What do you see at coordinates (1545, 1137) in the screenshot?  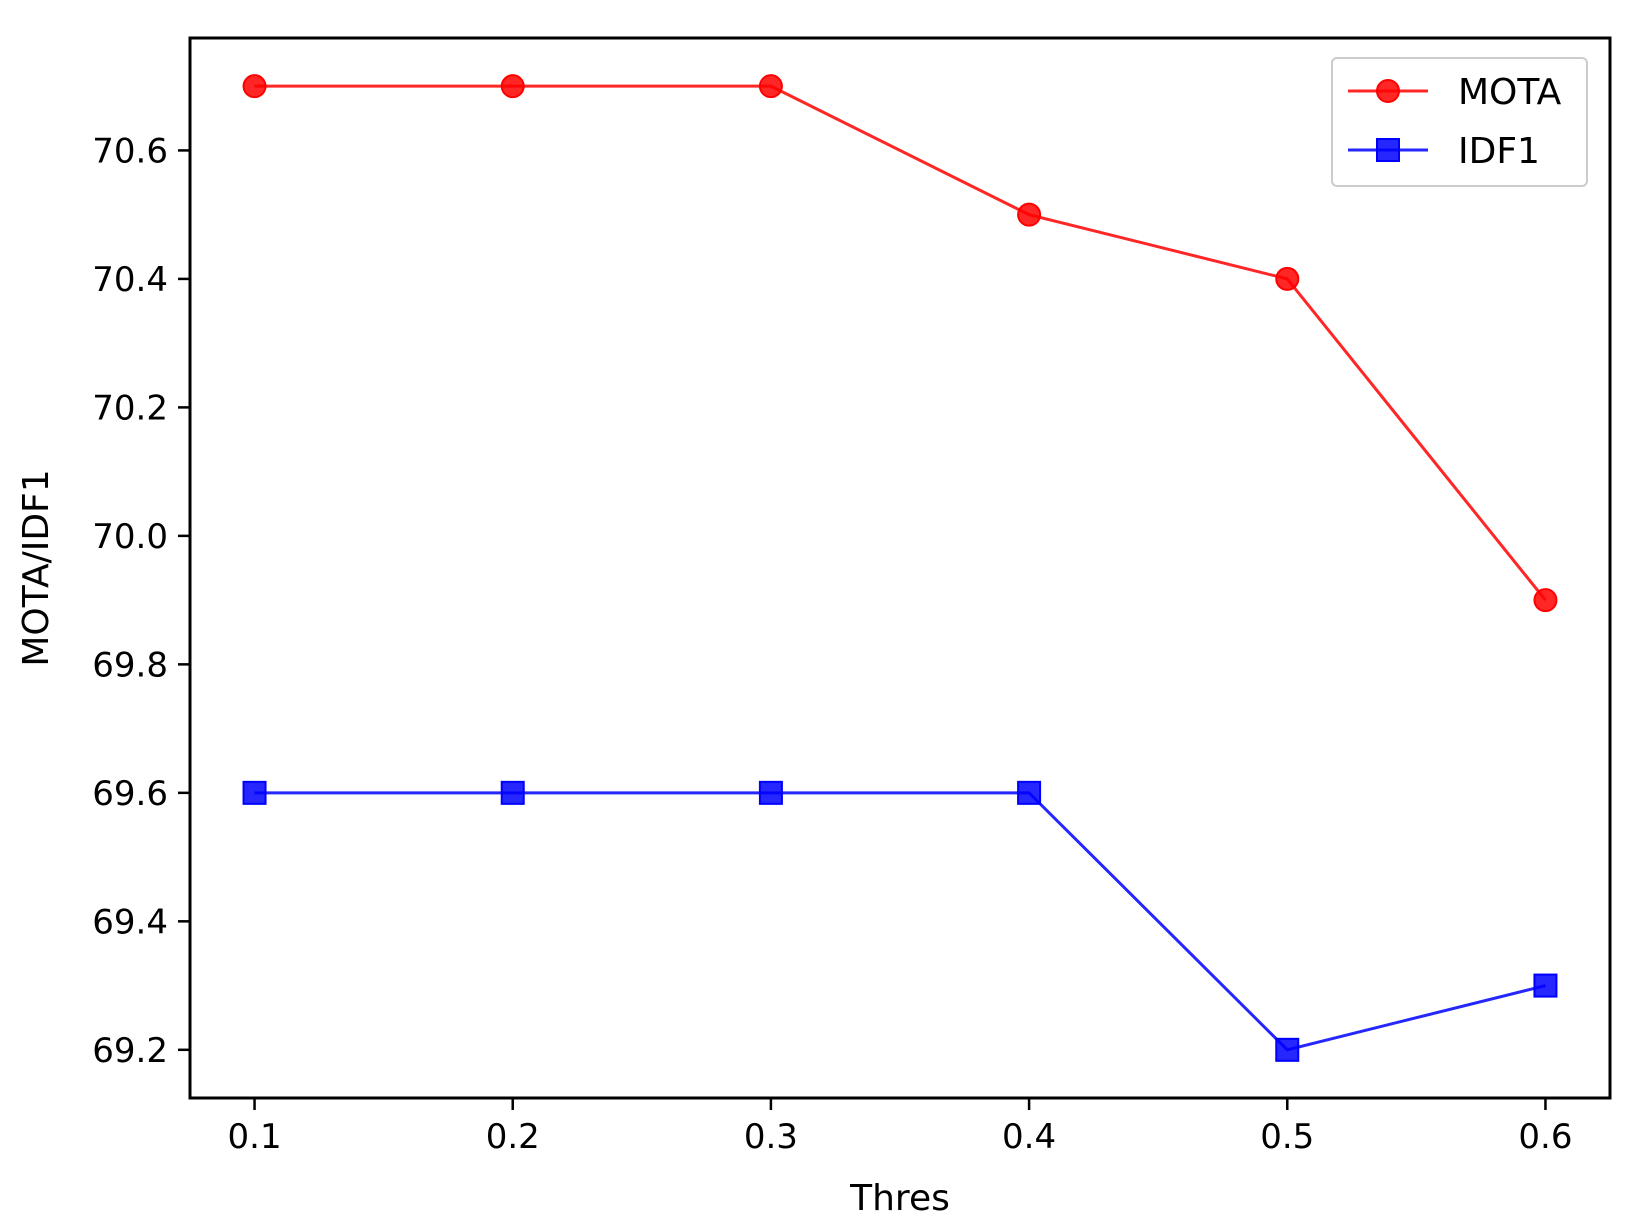 I see `x-tick-label: 0.6` at bounding box center [1545, 1137].